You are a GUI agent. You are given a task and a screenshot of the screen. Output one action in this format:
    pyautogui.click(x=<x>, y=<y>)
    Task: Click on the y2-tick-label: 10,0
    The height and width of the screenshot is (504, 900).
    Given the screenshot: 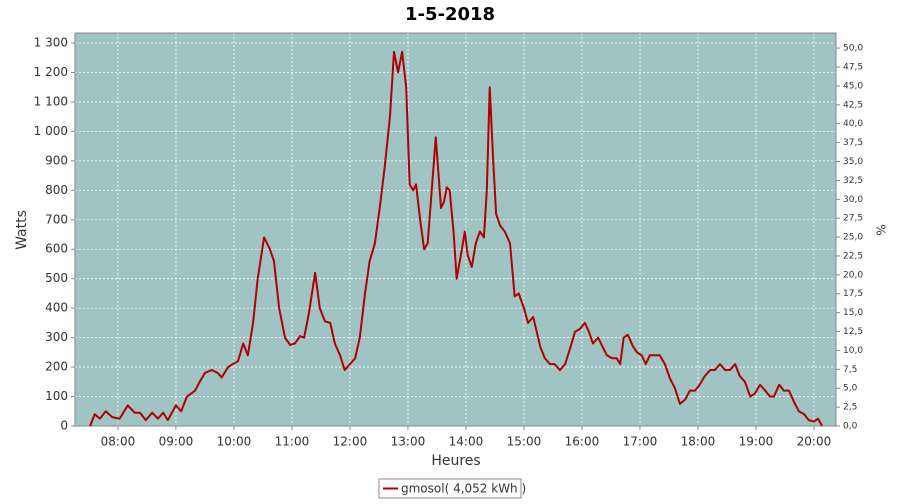 What is the action you would take?
    pyautogui.click(x=853, y=351)
    